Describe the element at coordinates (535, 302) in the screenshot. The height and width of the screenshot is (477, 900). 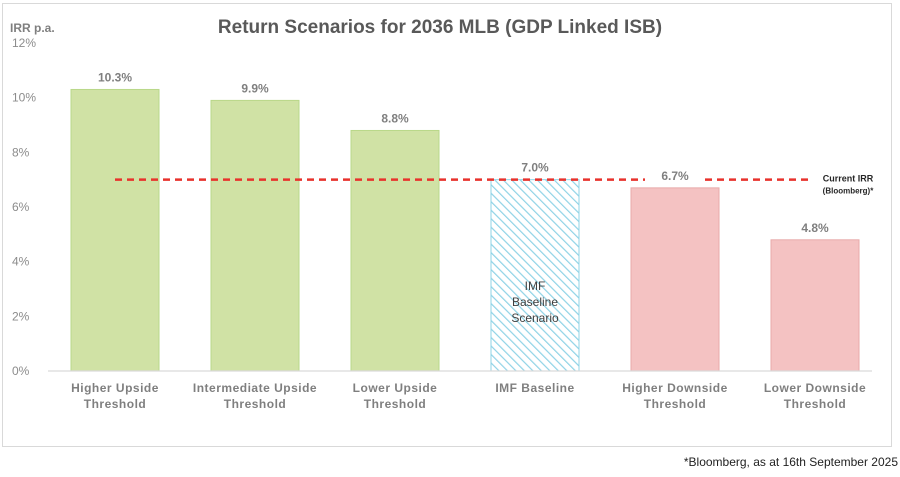
I see `bar-annotation: Baseline` at that location.